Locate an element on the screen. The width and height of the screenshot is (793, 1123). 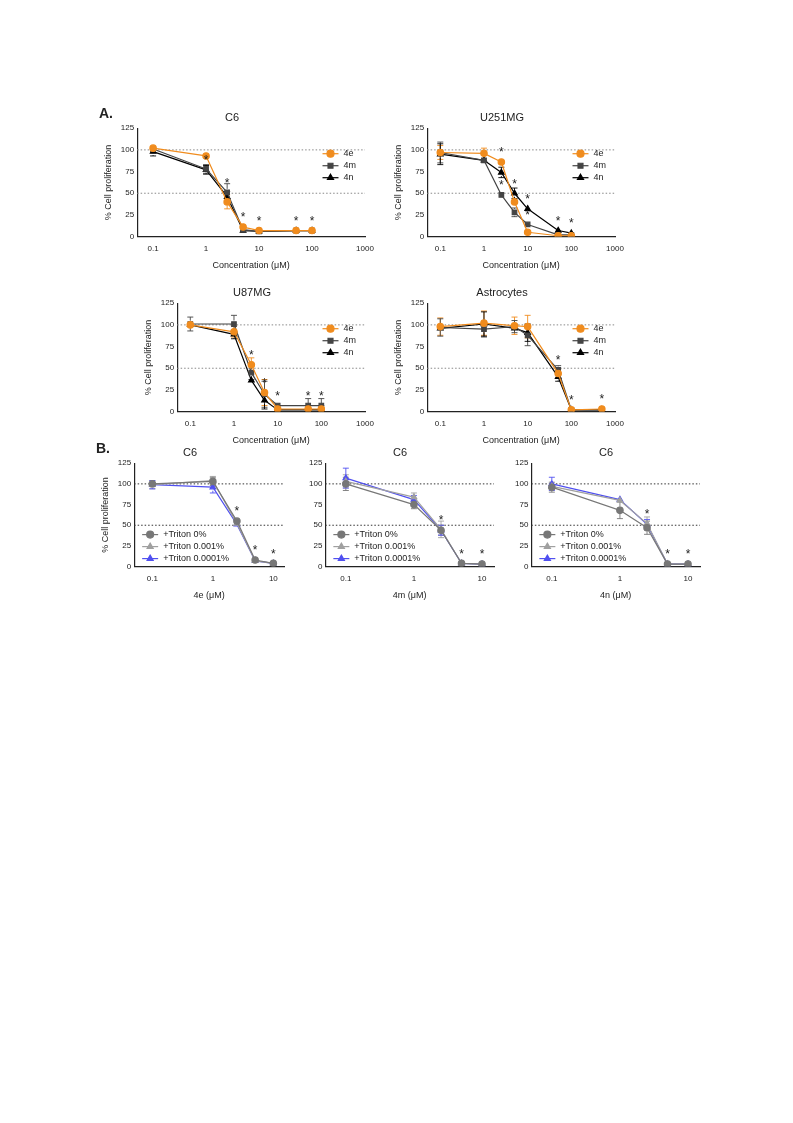
x-tick-label: 100 is located at coordinates (571, 248).